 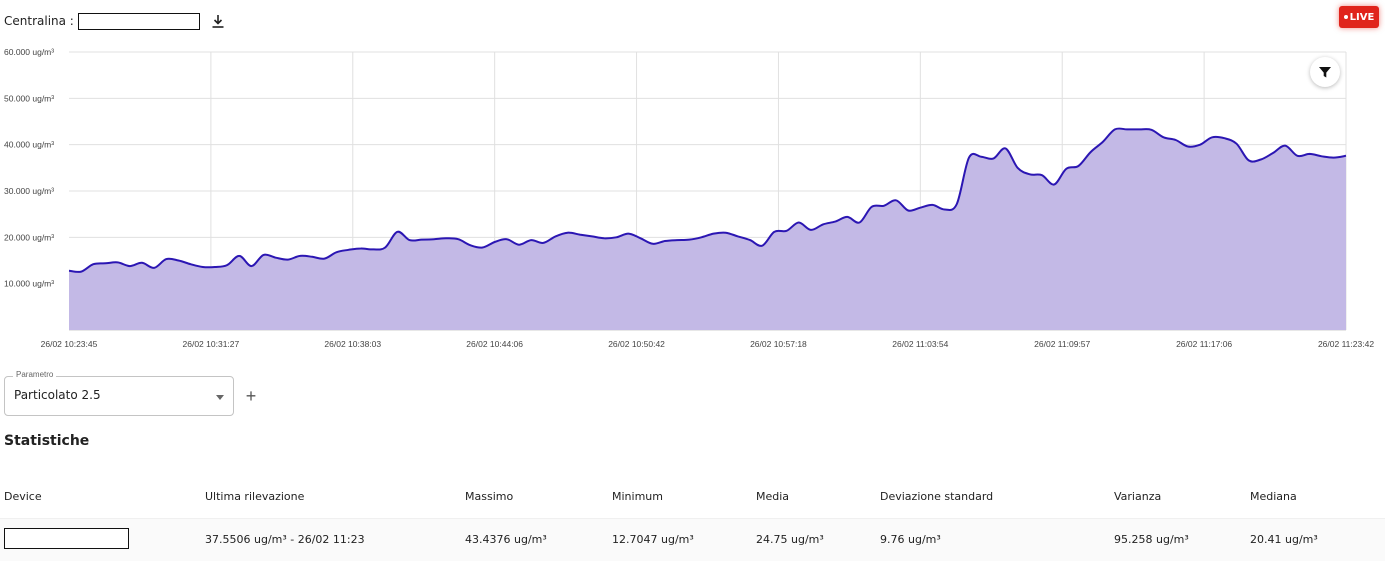 I want to click on parametro-legend: Parametro, so click(x=35, y=374).